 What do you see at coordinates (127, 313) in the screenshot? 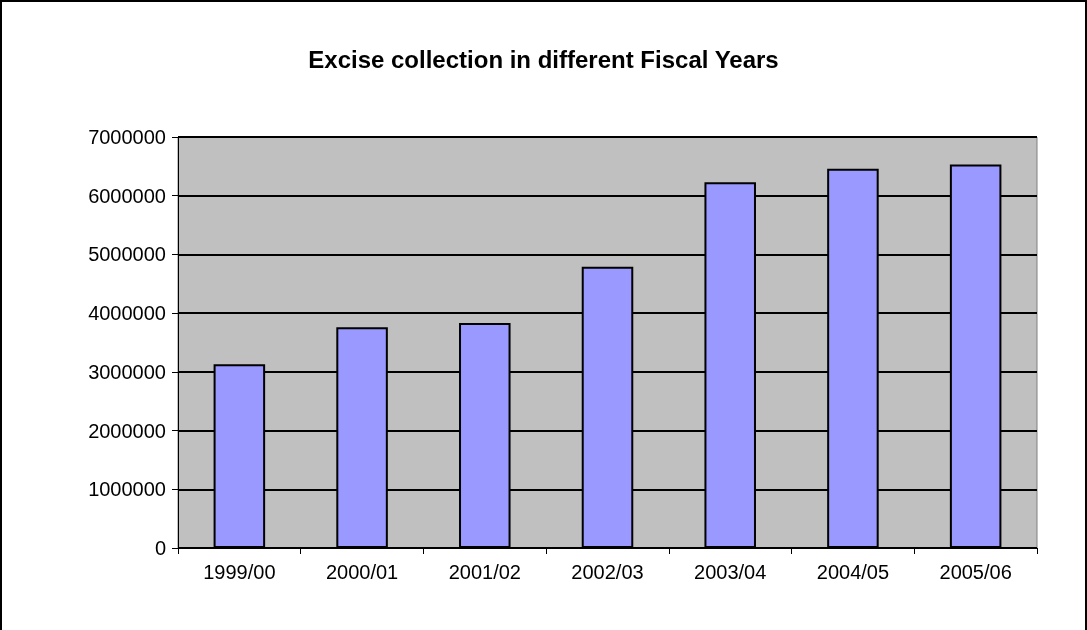
I see `y-tick-label: 4000000` at bounding box center [127, 313].